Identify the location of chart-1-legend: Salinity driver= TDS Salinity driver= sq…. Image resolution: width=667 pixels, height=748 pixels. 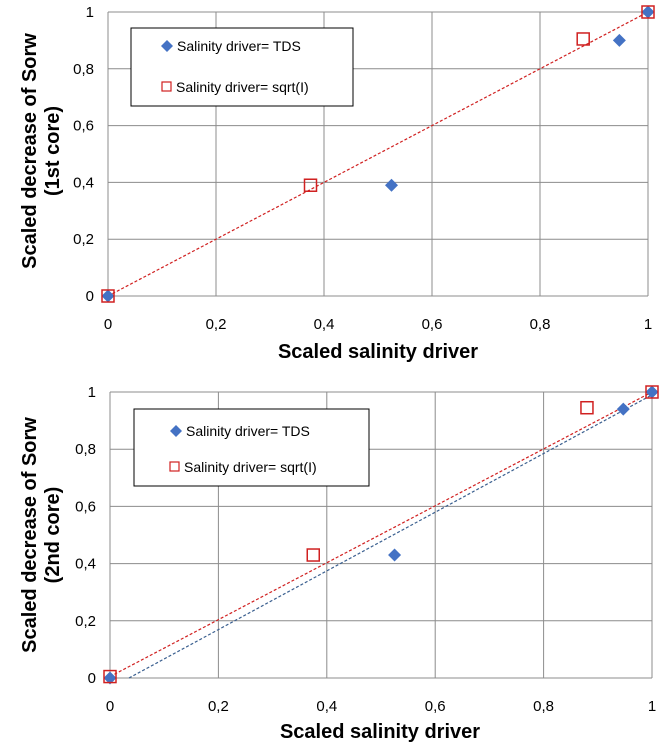
(242, 67).